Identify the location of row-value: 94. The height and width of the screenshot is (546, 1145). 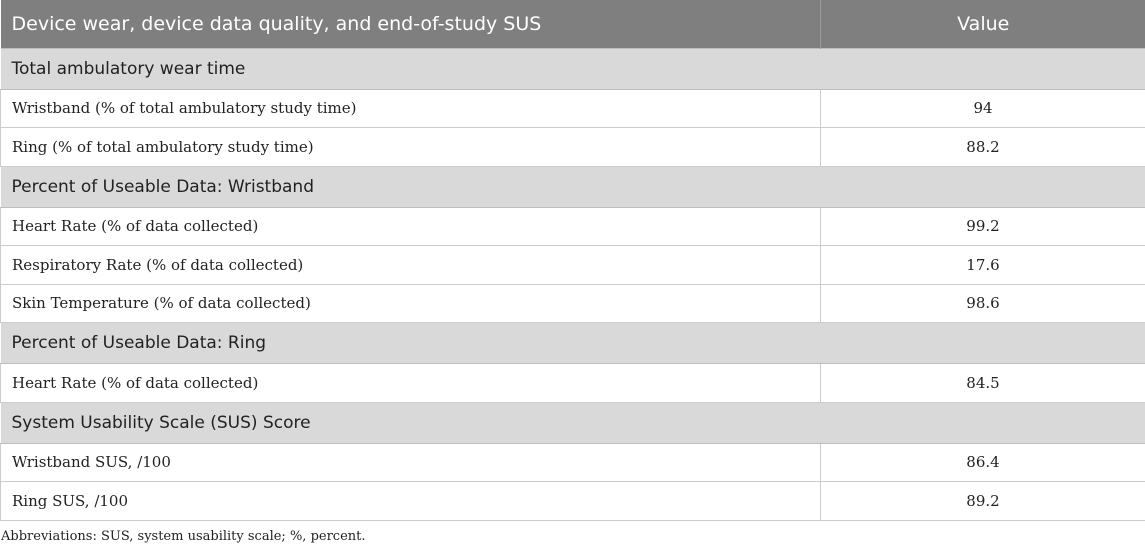
(982, 108).